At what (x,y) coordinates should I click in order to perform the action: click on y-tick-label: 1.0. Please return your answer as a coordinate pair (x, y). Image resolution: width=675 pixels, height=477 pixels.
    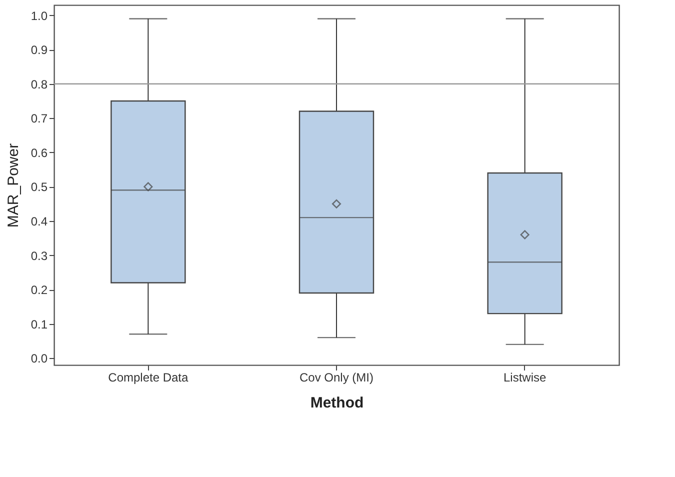
    Looking at the image, I should click on (39, 15).